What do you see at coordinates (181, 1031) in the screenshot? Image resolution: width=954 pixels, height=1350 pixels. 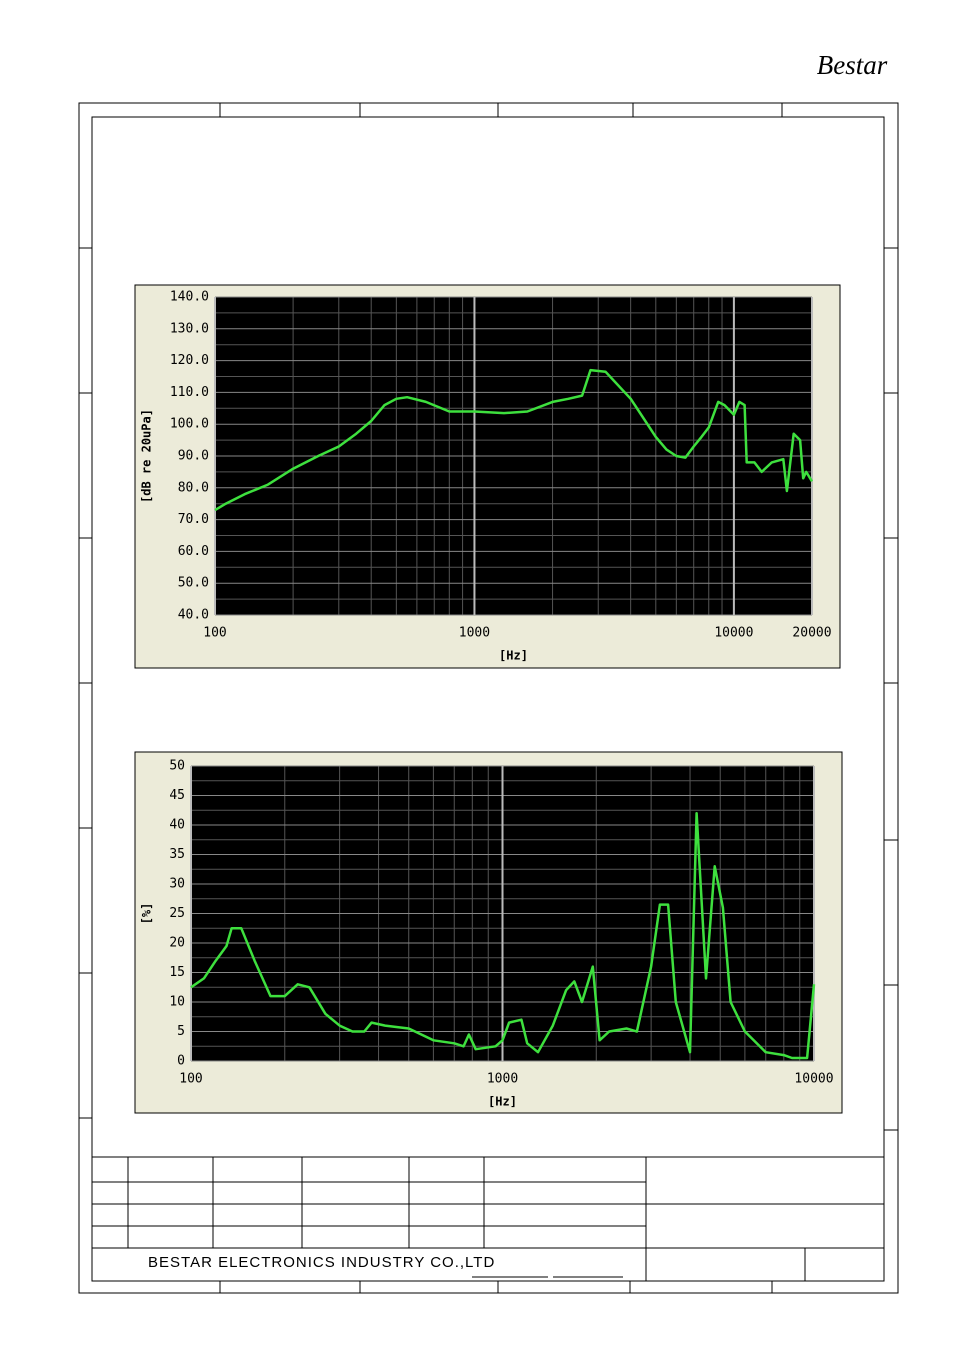 I see `y-tick-label: 5` at bounding box center [181, 1031].